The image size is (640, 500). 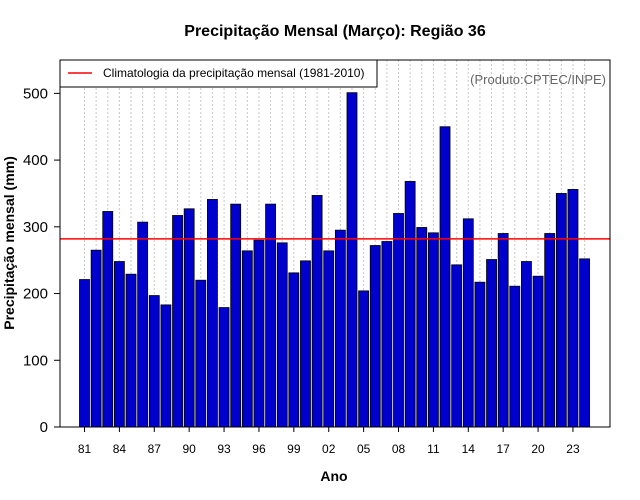 What do you see at coordinates (352, 260) in the screenshot?
I see `bar-2004` at bounding box center [352, 260].